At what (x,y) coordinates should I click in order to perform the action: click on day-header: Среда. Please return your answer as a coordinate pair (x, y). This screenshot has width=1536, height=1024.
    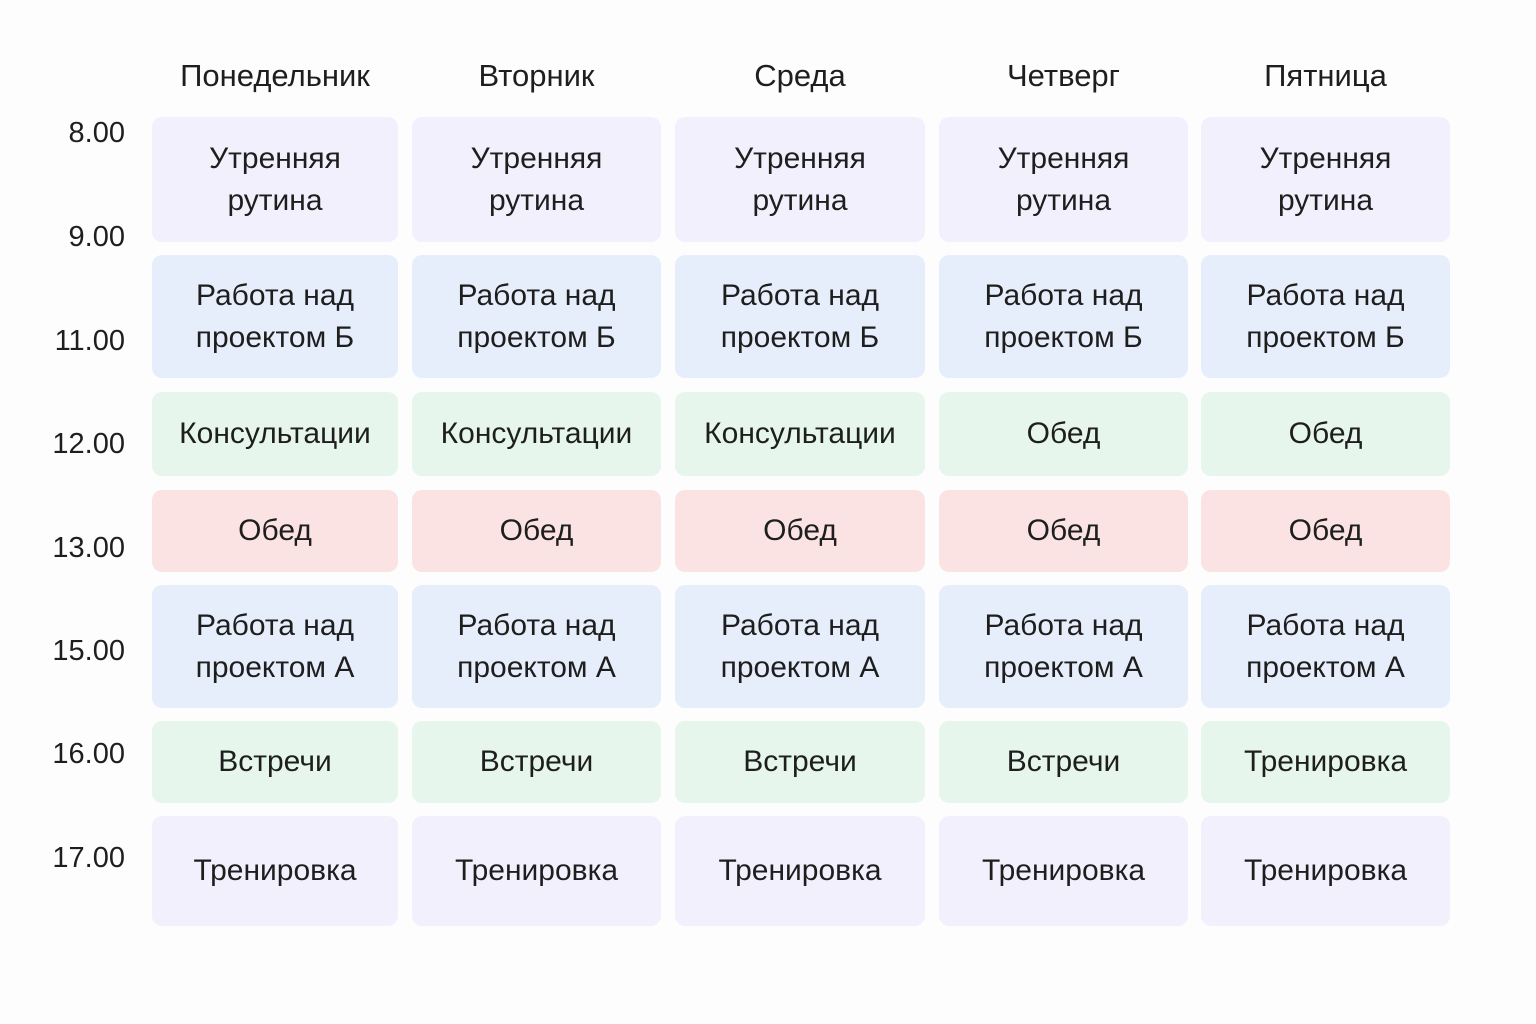
    Looking at the image, I should click on (800, 75).